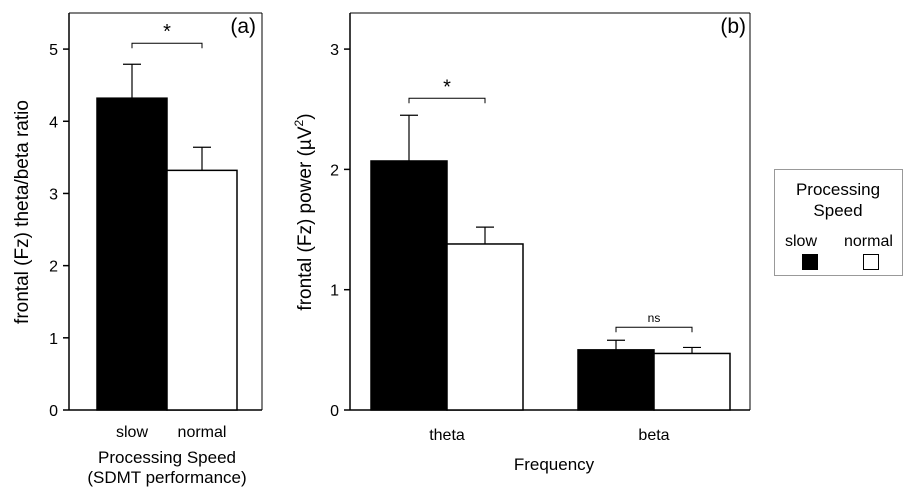  What do you see at coordinates (554, 464) in the screenshot?
I see `panel-b-x-title: Frequency` at bounding box center [554, 464].